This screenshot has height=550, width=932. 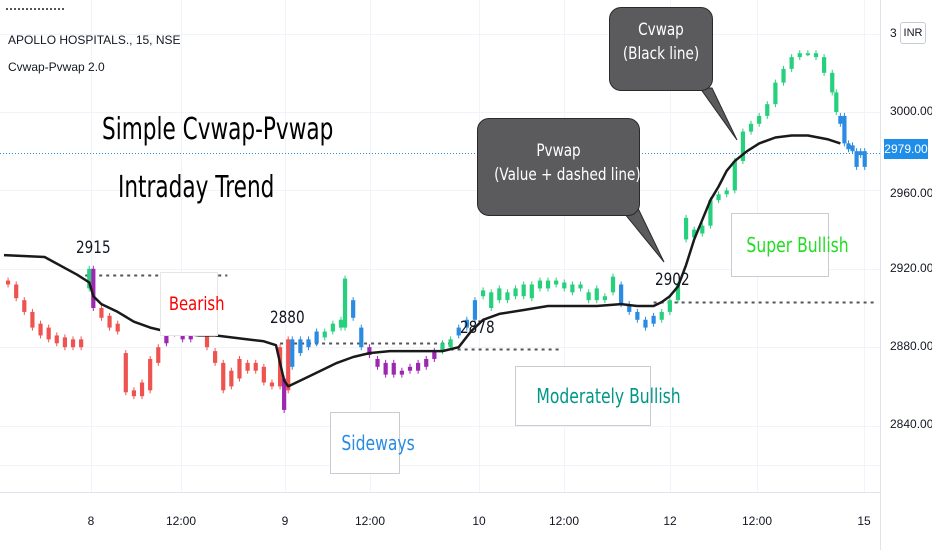 What do you see at coordinates (287, 318) in the screenshot?
I see `pvwap-level-label-2: 2880` at bounding box center [287, 318].